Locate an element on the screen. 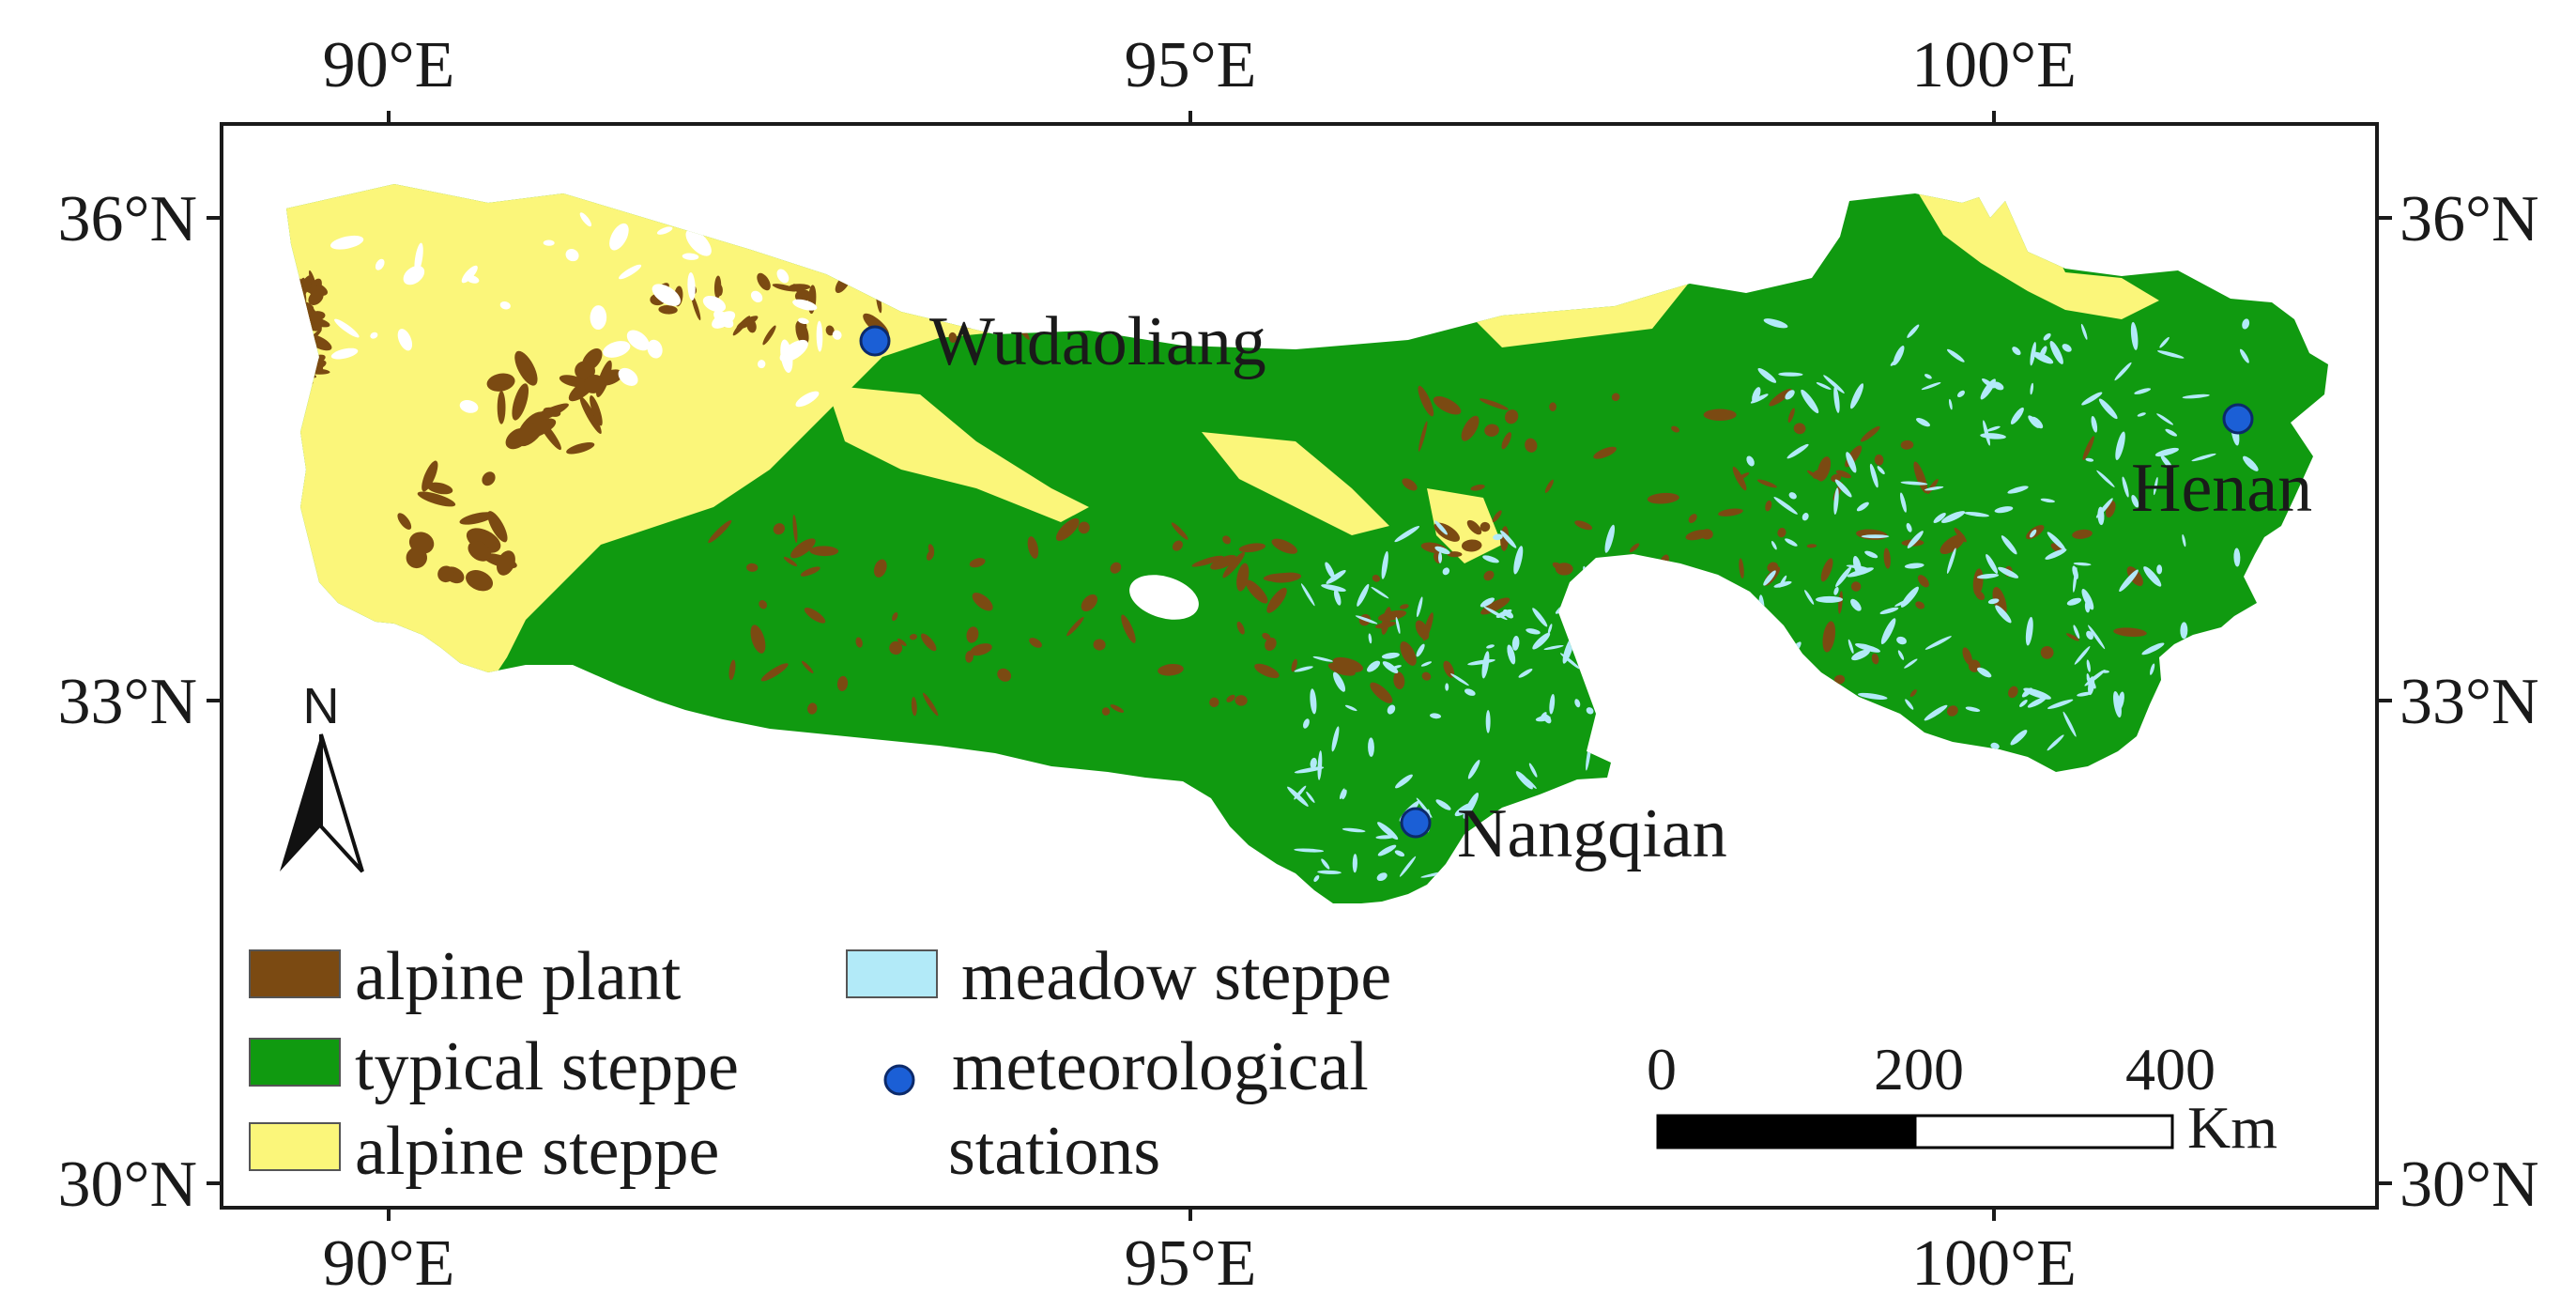 This screenshot has height=1311, width=2576. top-tick-label-95e: 95°E is located at coordinates (1191, 65).